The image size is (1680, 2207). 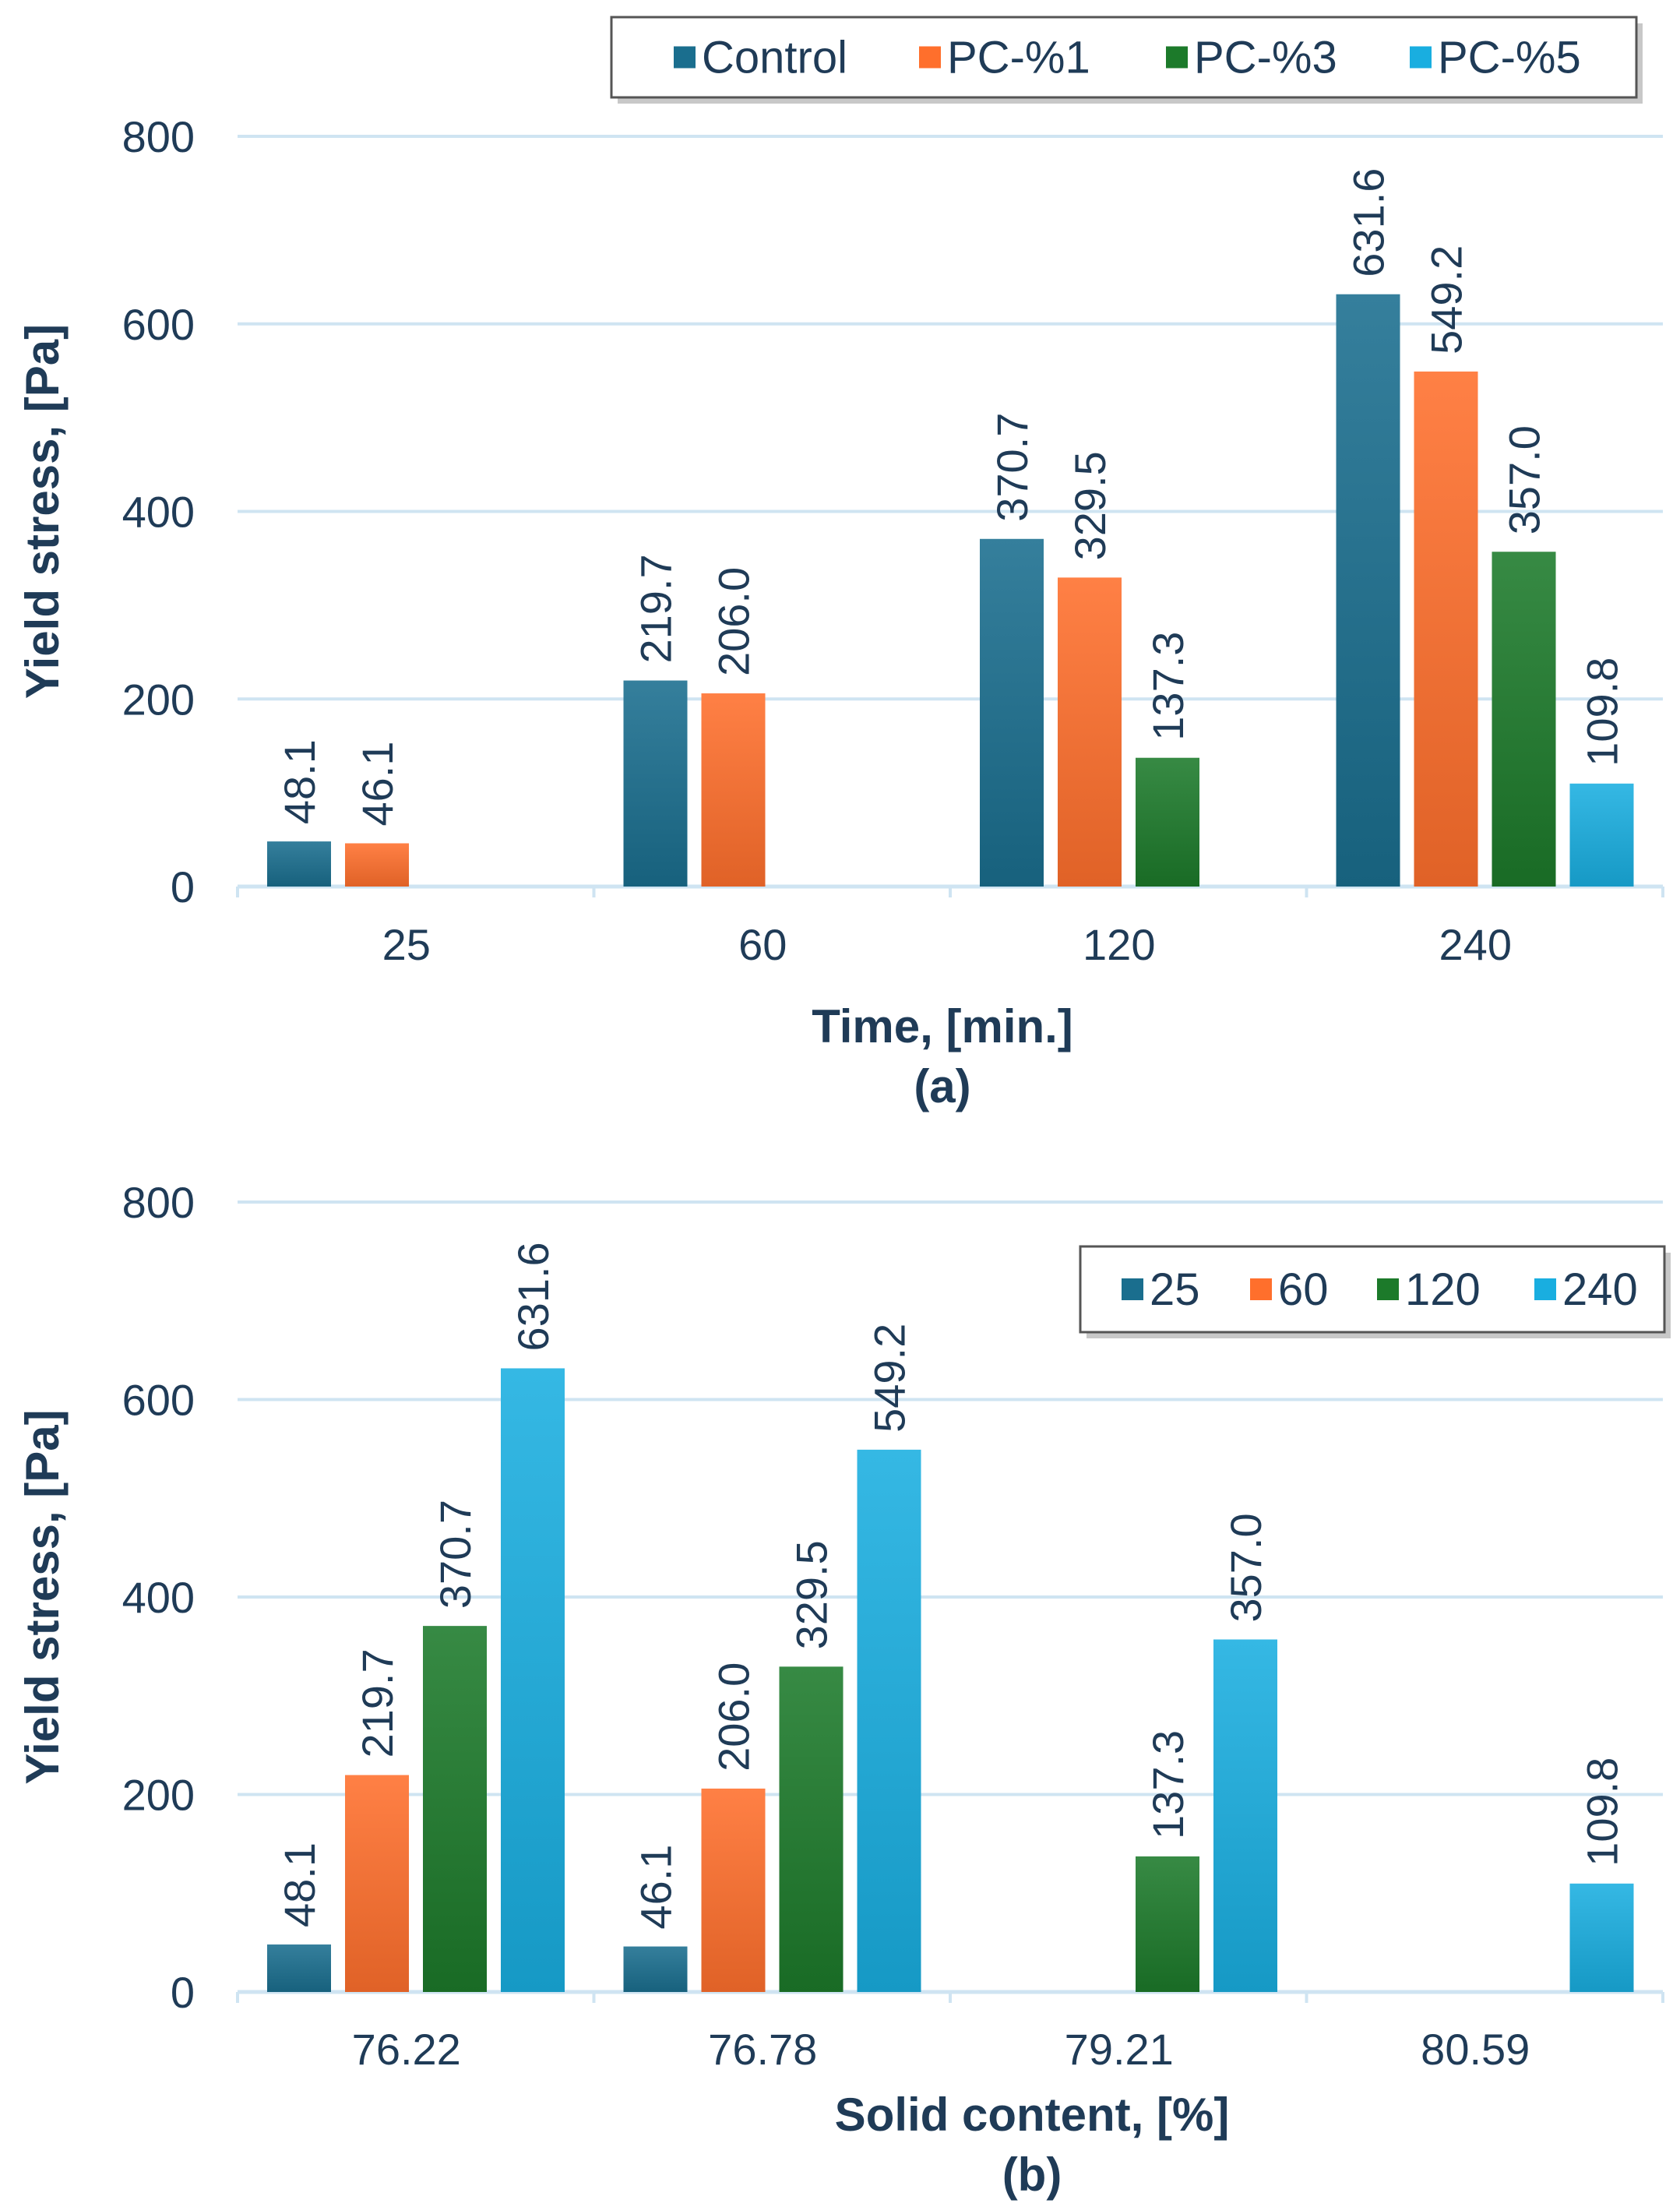 I want to click on x-tick-label: 76.22, so click(x=407, y=2049).